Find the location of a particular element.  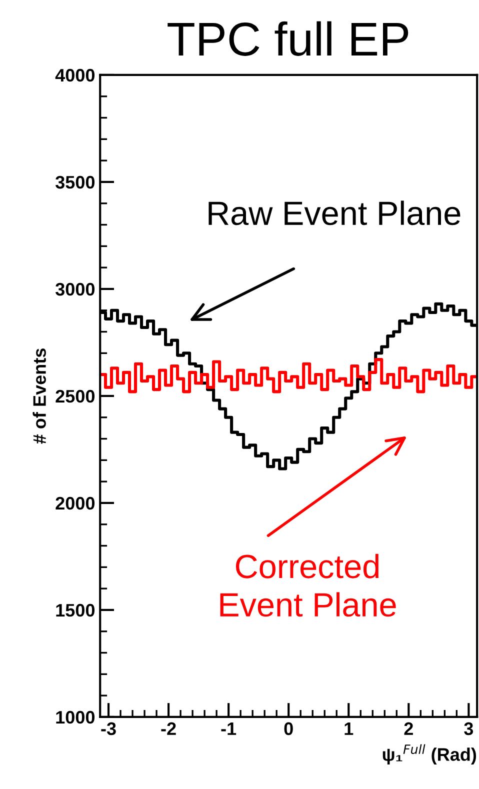

x-axis-title: ψ₁$^{Full}$ (Rad) is located at coordinates (429, 754).